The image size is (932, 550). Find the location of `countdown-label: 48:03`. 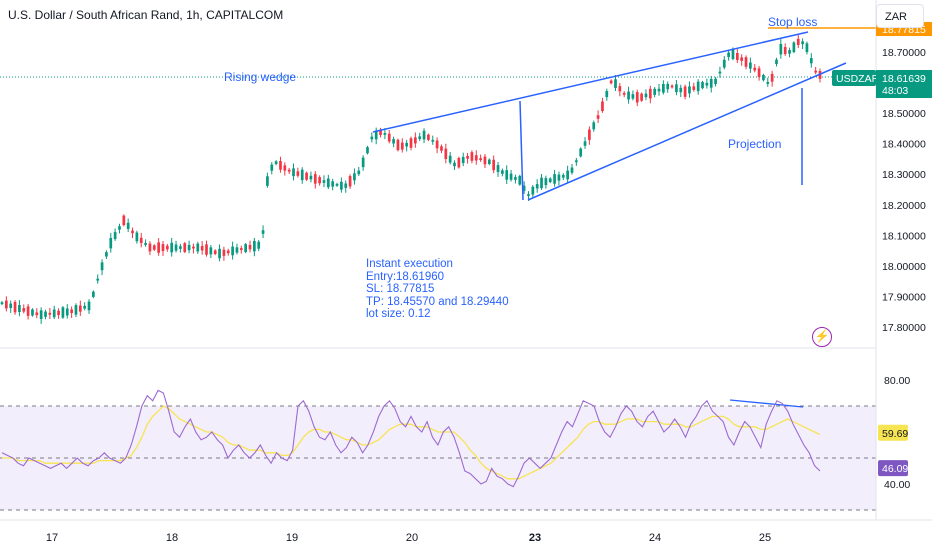

countdown-label: 48:03 is located at coordinates (895, 91).